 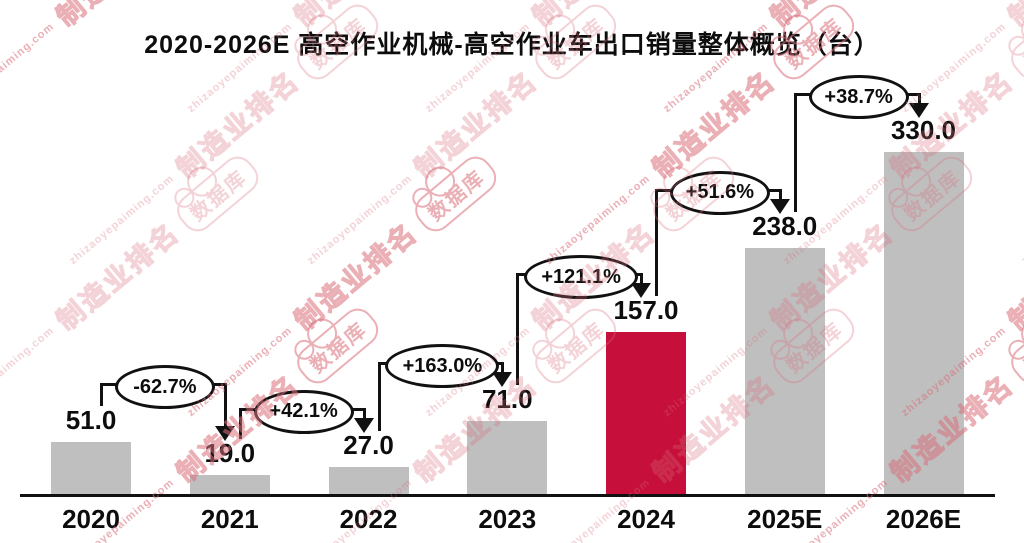 What do you see at coordinates (923, 130) in the screenshot?
I see `value-label-2026E: 330.0` at bounding box center [923, 130].